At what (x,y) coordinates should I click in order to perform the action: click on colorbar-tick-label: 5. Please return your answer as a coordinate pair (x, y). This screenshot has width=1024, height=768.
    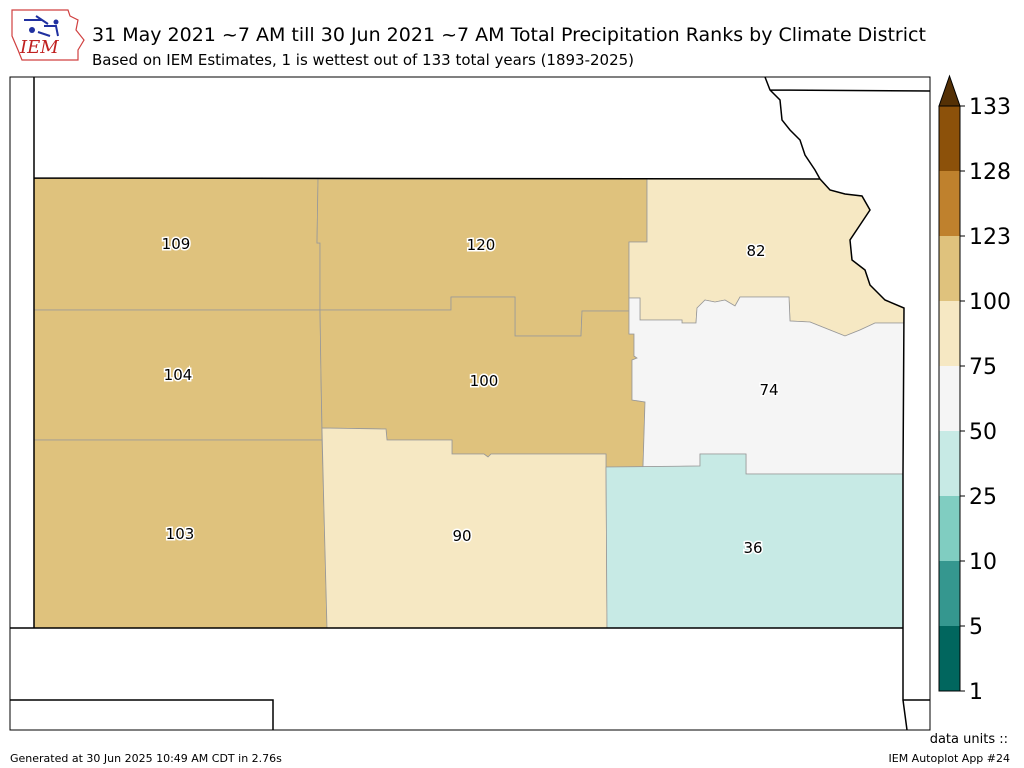
    Looking at the image, I should click on (976, 627).